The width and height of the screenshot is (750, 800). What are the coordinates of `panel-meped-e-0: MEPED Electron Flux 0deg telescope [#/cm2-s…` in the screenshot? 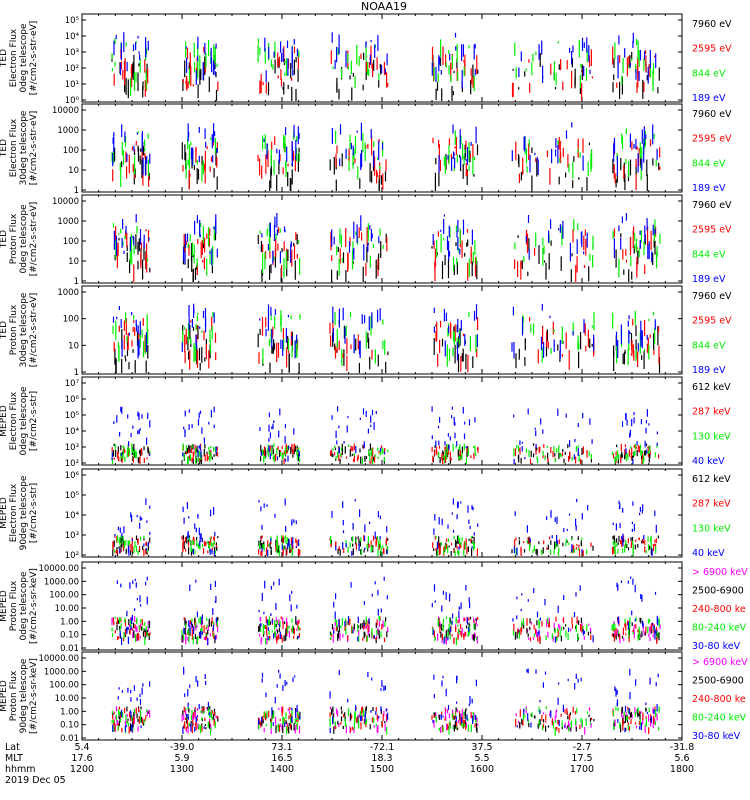 It's located at (365, 422).